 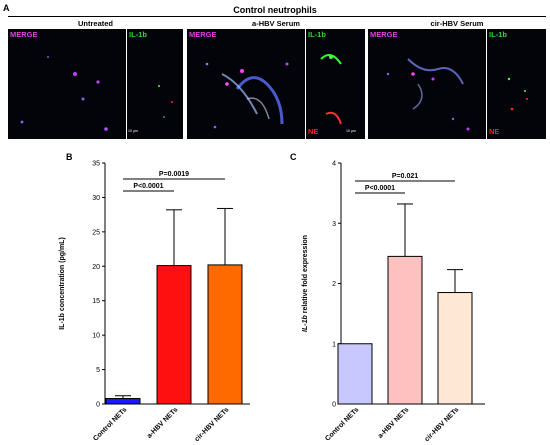 I want to click on micrograph-cir-hbv-merge: MERGE, so click(x=427, y=84).